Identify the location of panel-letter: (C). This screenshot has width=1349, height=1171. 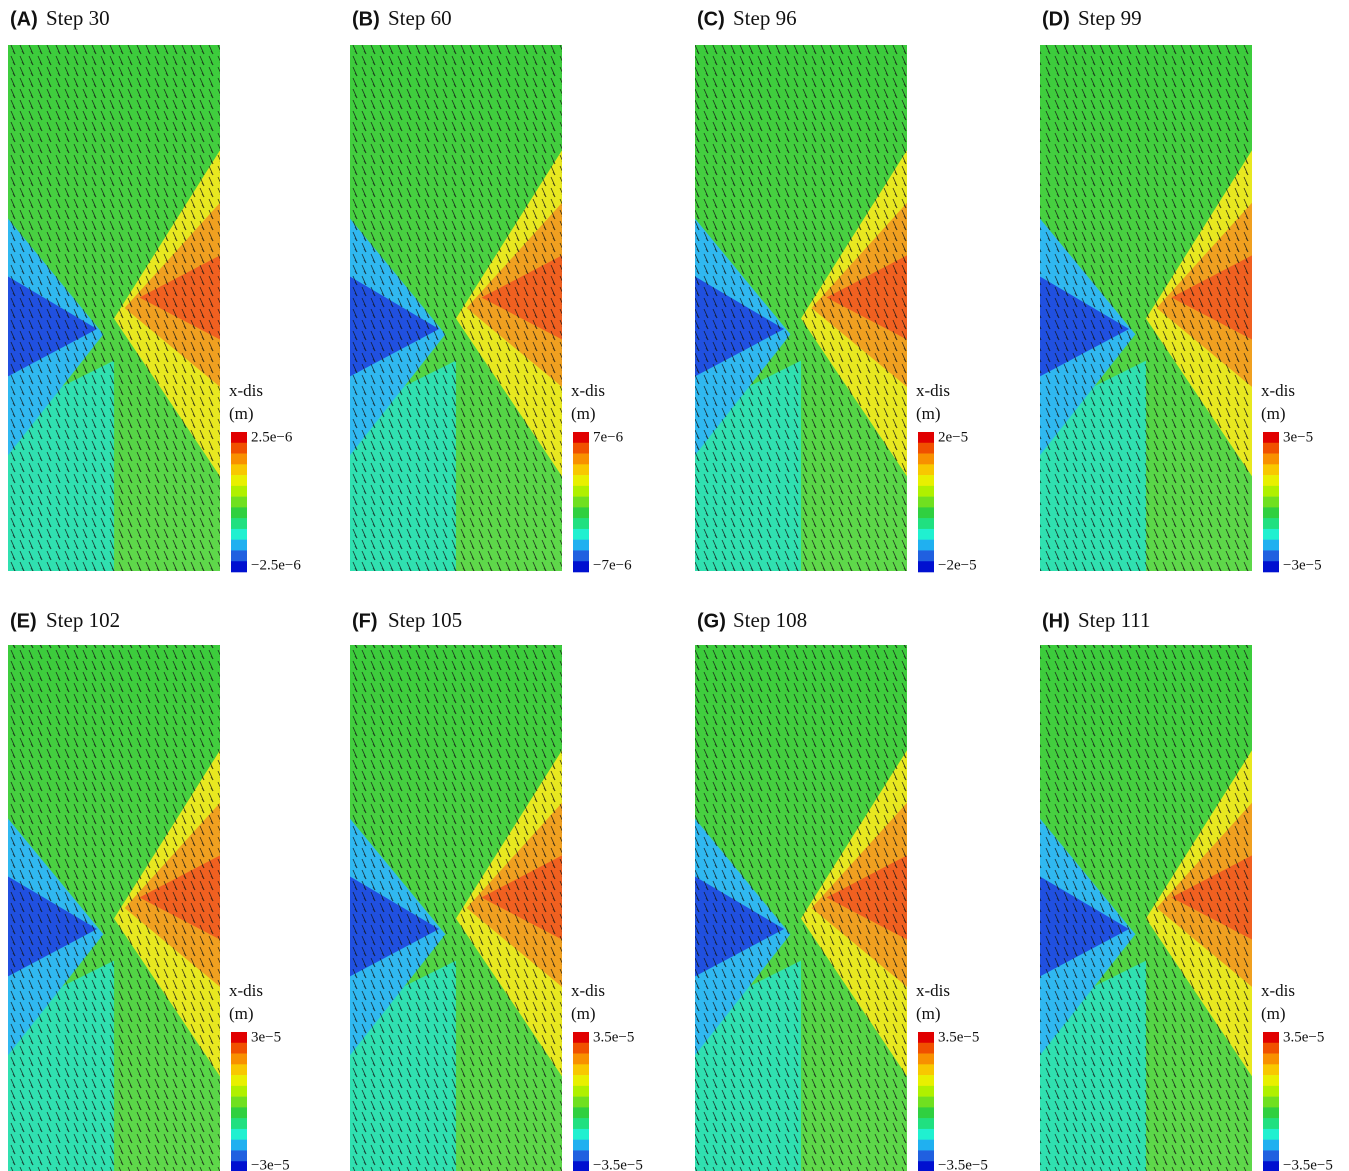
(711, 19).